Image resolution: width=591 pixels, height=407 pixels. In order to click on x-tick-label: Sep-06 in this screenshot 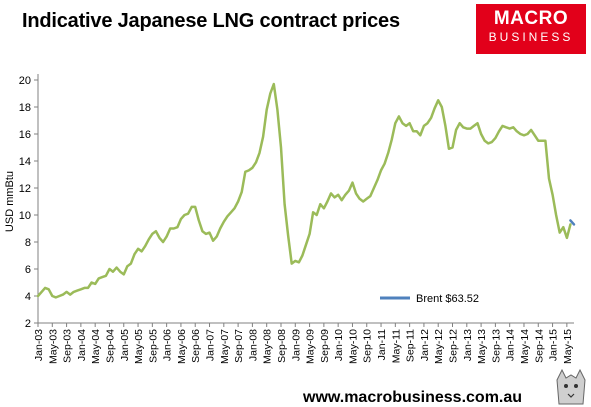, I will do `click(196, 346)`.